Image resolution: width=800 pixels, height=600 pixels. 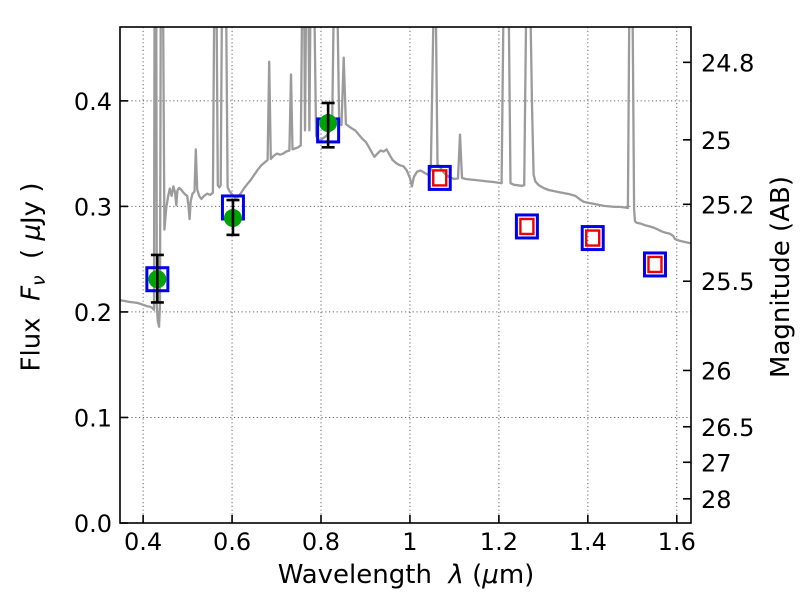 I want to click on y-tick-label-flux: 0.0, so click(x=93, y=524).